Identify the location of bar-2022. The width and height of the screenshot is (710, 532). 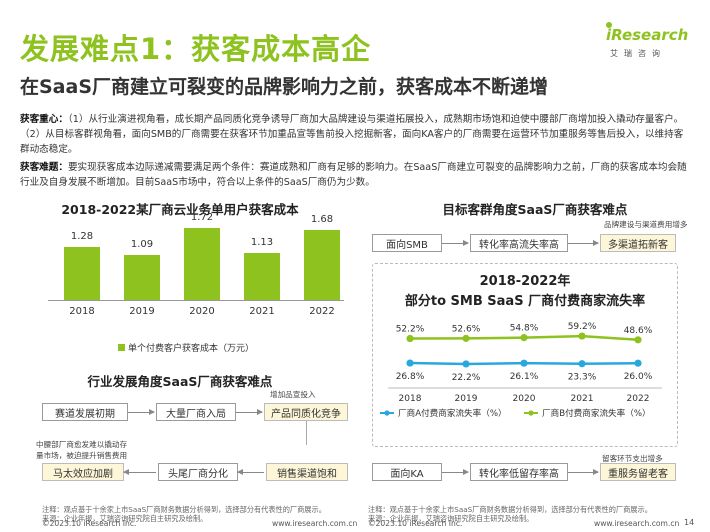
(322, 265).